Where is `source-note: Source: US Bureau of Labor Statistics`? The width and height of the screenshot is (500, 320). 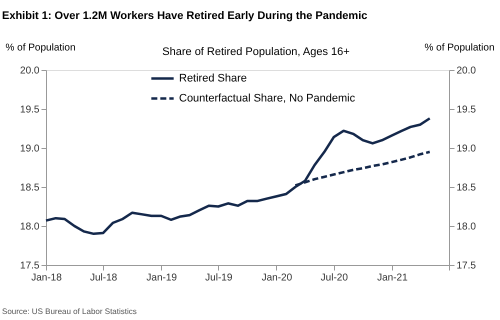 source-note: Source: US Bureau of Labor Statistics is located at coordinates (69, 311).